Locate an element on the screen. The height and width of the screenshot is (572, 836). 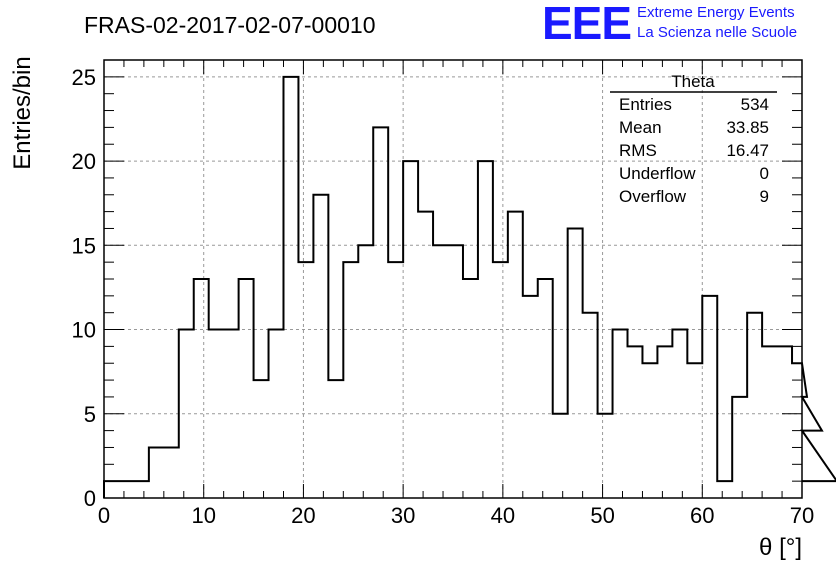
stats-title: Theta is located at coordinates (693, 81).